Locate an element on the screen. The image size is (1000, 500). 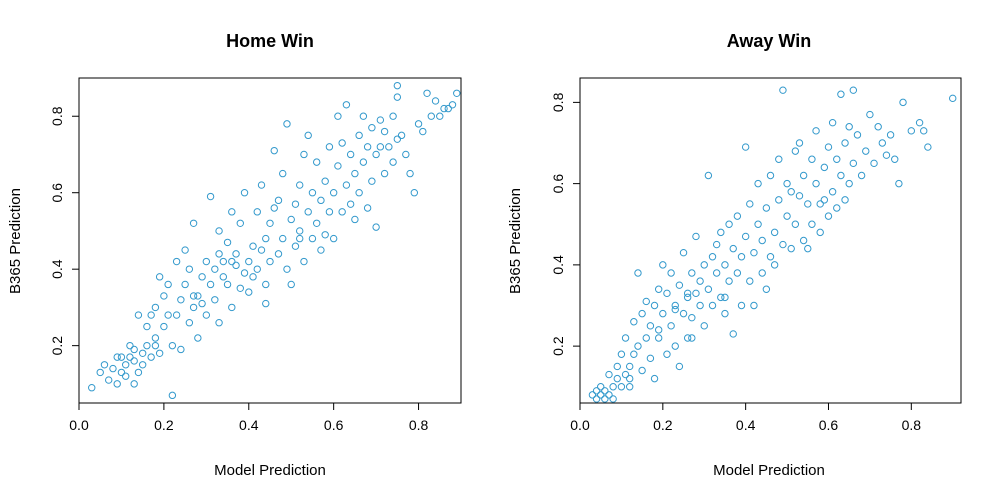
away-win-y-label: B365 Prediction is located at coordinates (515, 241).